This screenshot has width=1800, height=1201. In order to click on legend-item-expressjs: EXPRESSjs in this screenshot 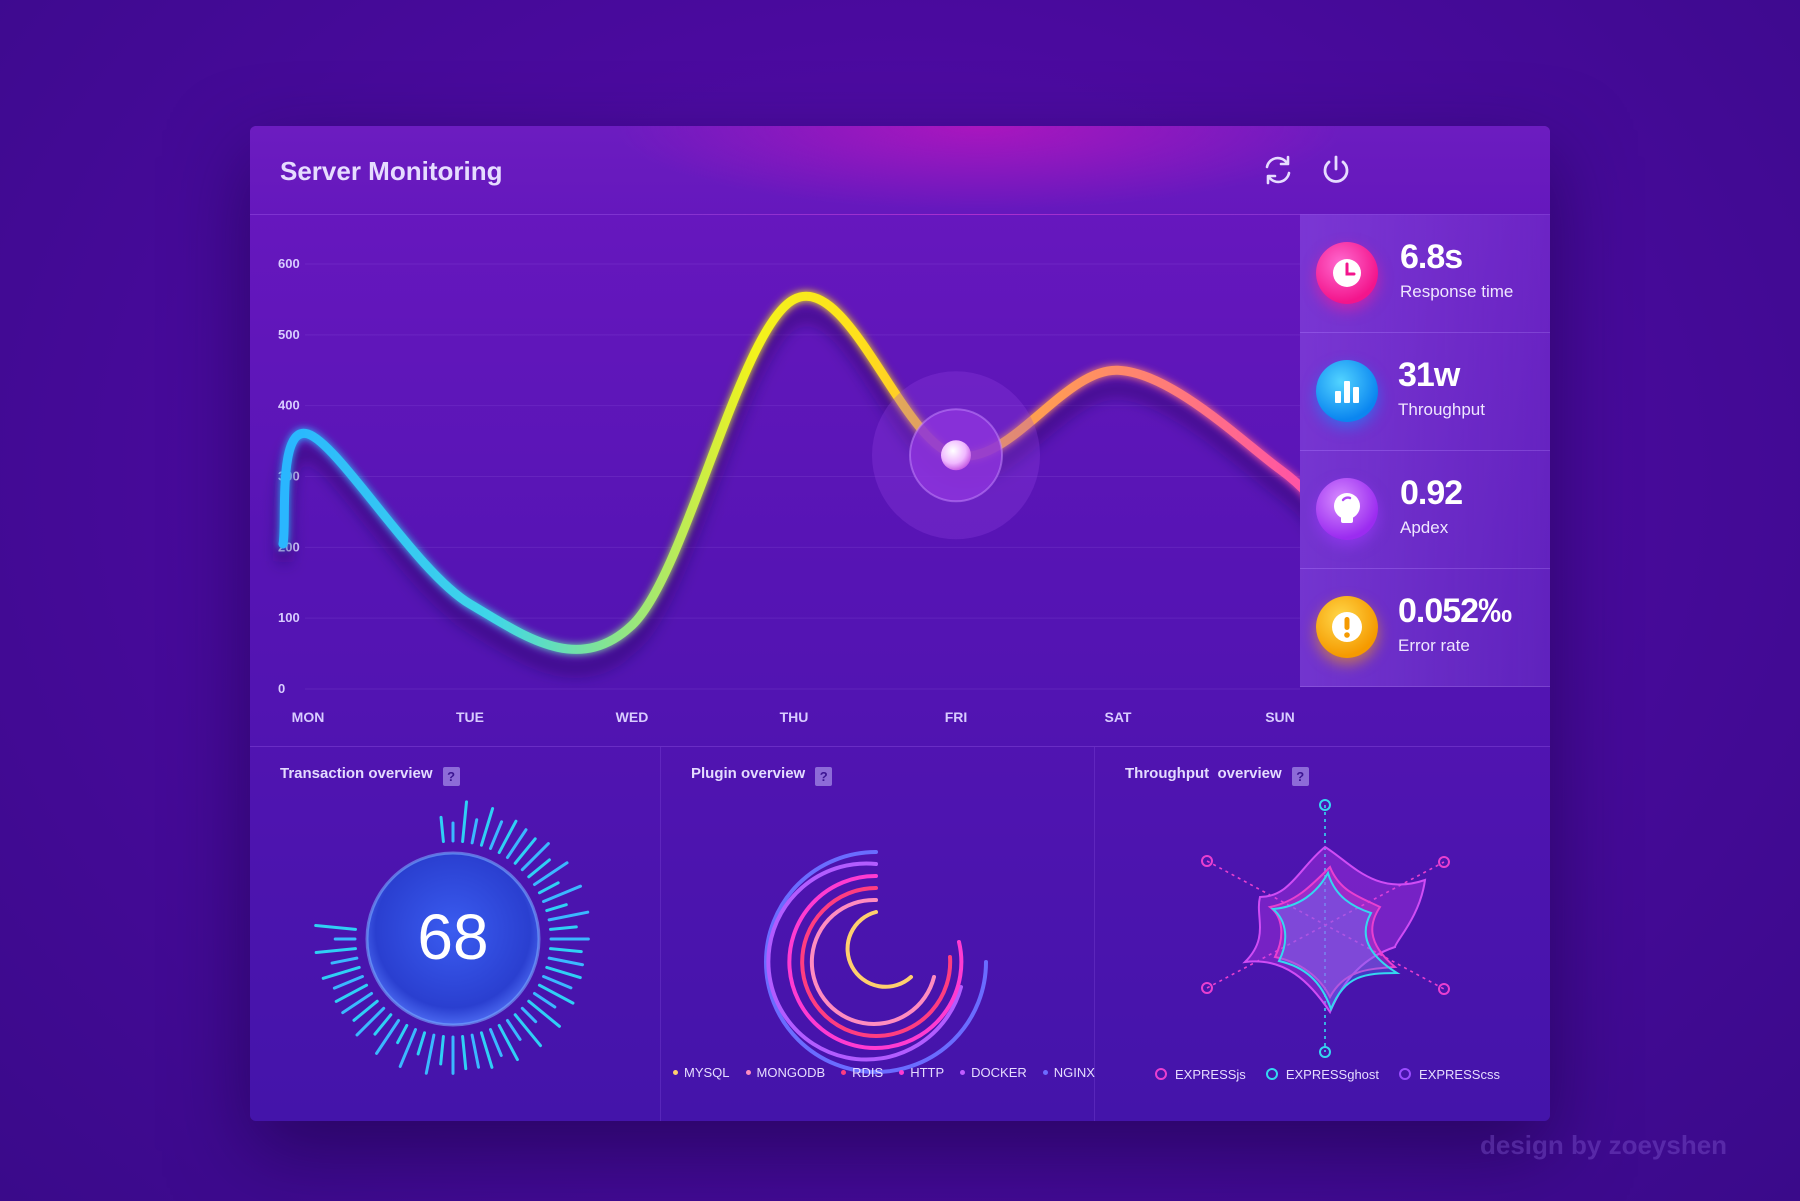, I will do `click(1200, 1074)`.